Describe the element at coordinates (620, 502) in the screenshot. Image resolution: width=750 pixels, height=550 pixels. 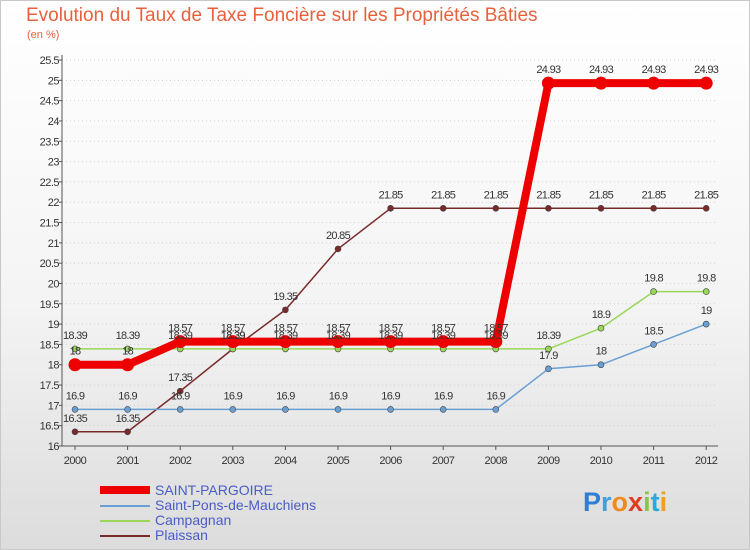
I see `logo-letter: o` at that location.